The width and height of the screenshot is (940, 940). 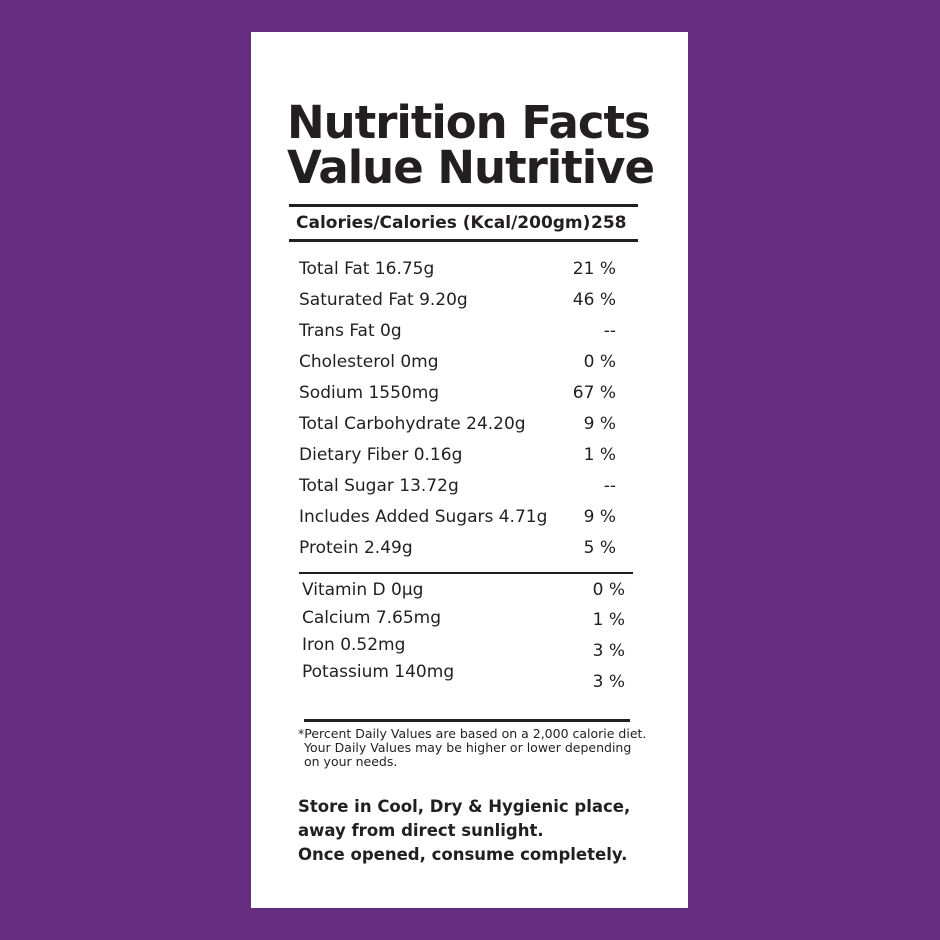 What do you see at coordinates (469, 122) in the screenshot?
I see `title: Nutrition Facts` at bounding box center [469, 122].